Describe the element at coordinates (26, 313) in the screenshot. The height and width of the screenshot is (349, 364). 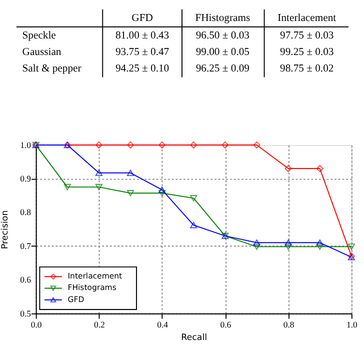
I see `y-tick-label: 0.5` at that location.